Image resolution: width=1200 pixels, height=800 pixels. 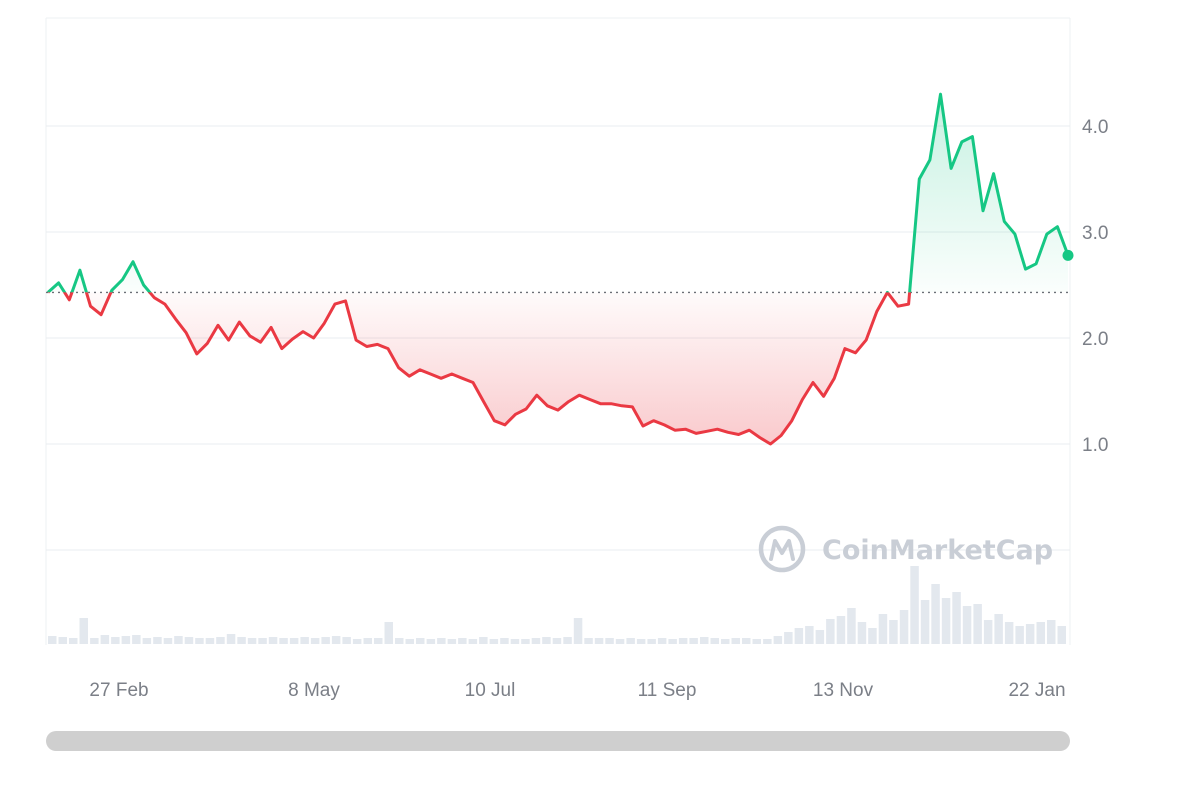 I want to click on y-tick-label: 2.0, so click(x=1095, y=339).